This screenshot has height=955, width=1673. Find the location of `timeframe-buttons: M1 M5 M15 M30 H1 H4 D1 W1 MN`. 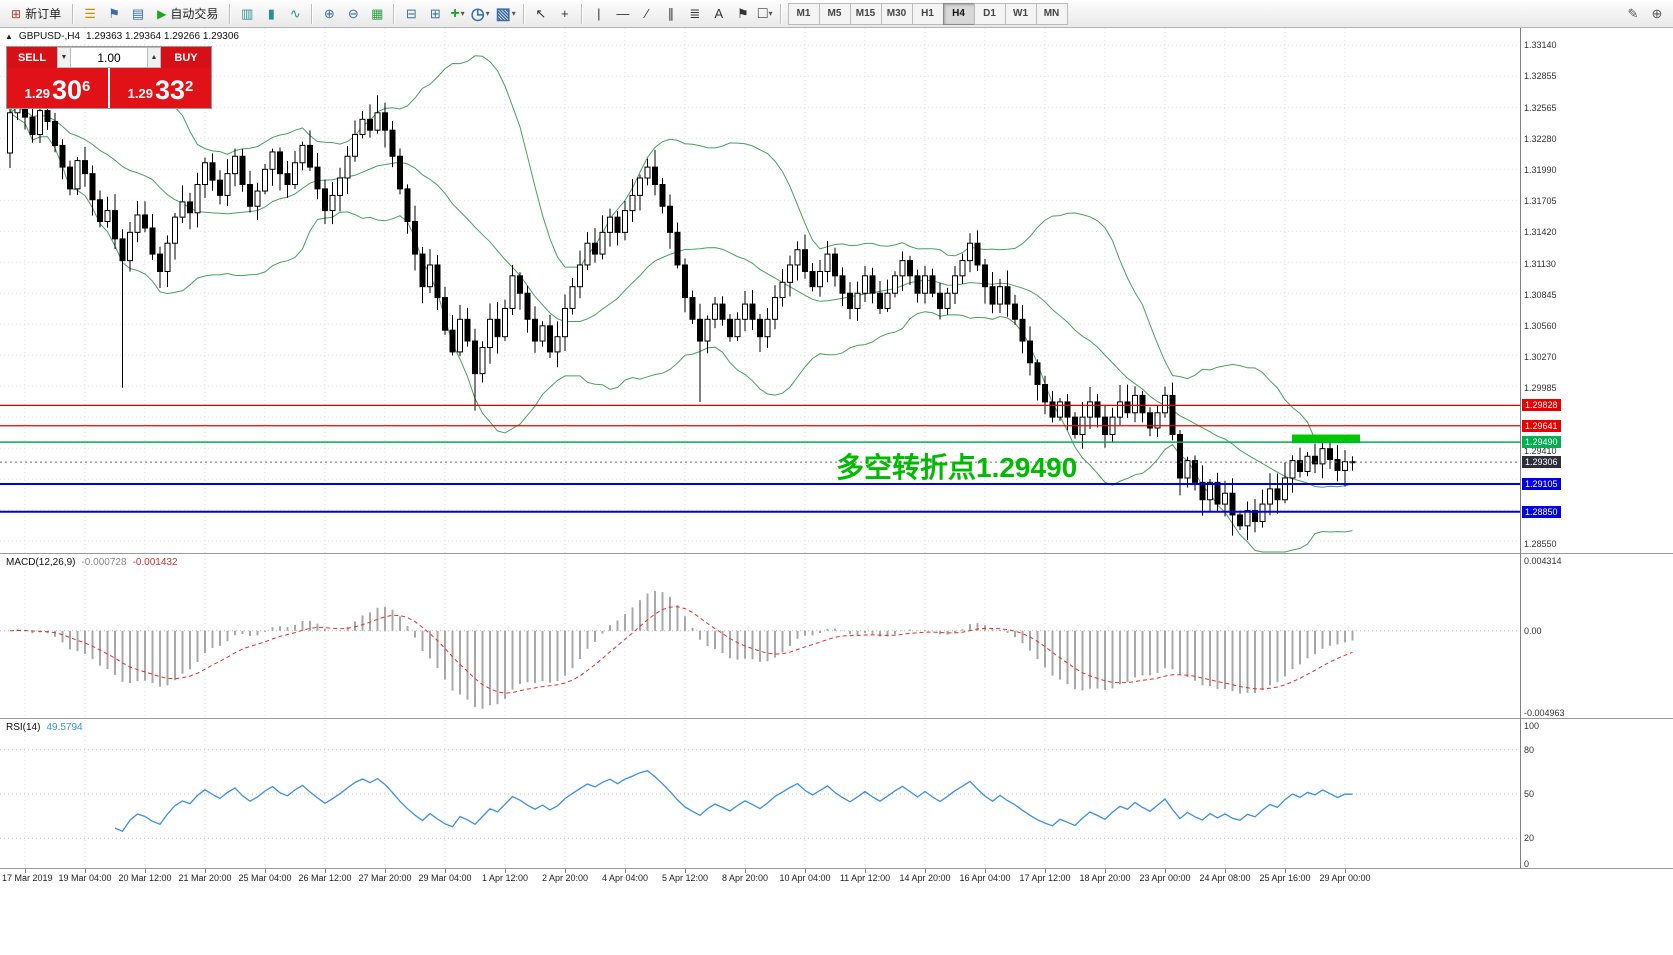

timeframe-buttons: M1 M5 M15 M30 H1 H4 D1 W1 MN is located at coordinates (927, 13).